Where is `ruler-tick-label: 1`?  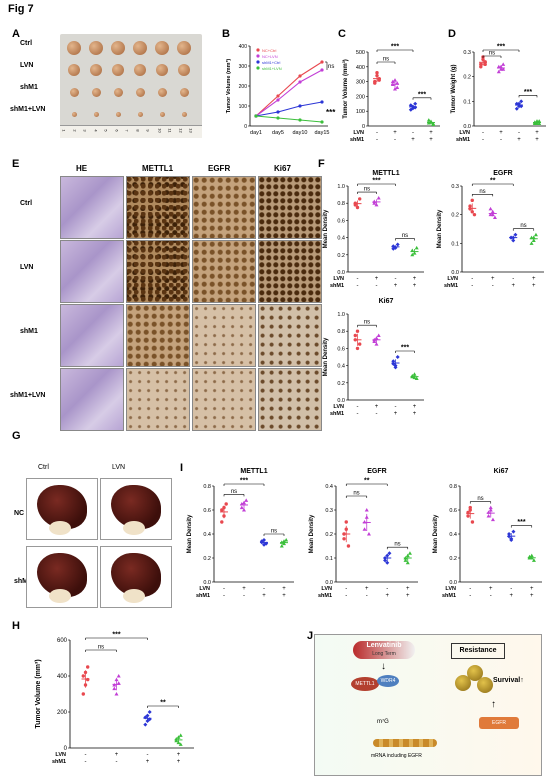
ruler-tick-label: 1 is located at coordinates (64, 130).